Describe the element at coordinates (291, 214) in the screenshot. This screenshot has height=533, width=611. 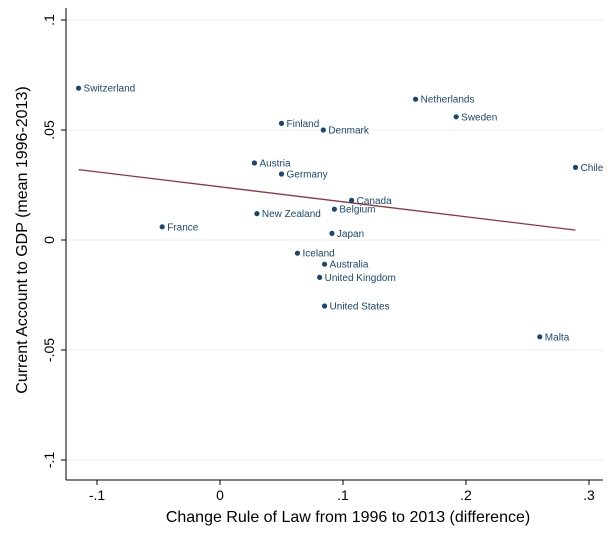
I see `point-label: New Zealand` at that location.